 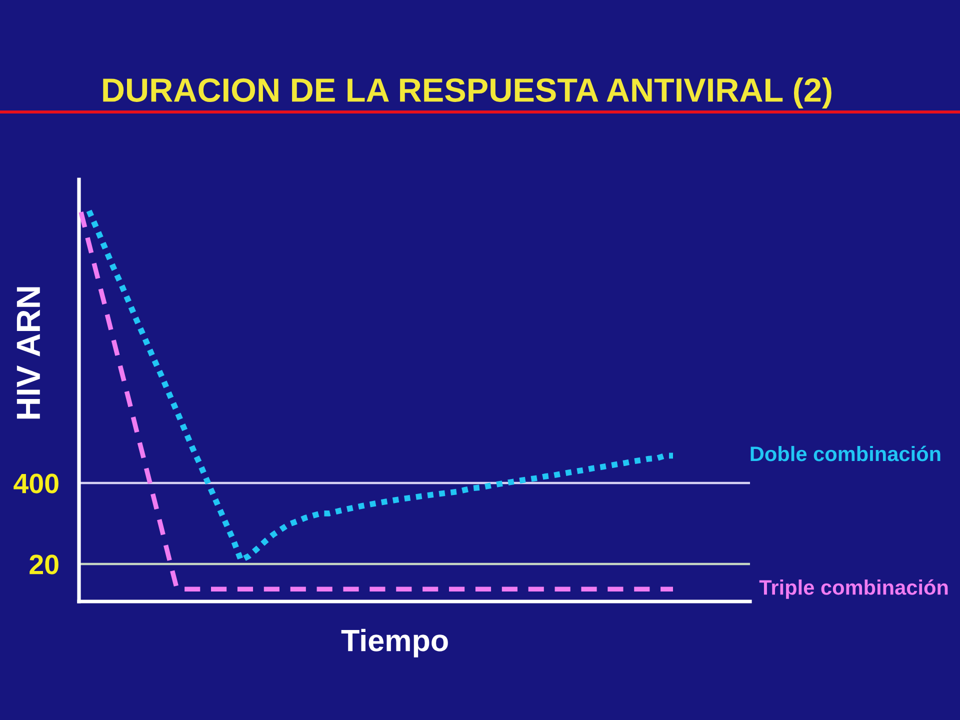 I want to click on y-axis-title: HIV ARN, so click(x=28, y=353).